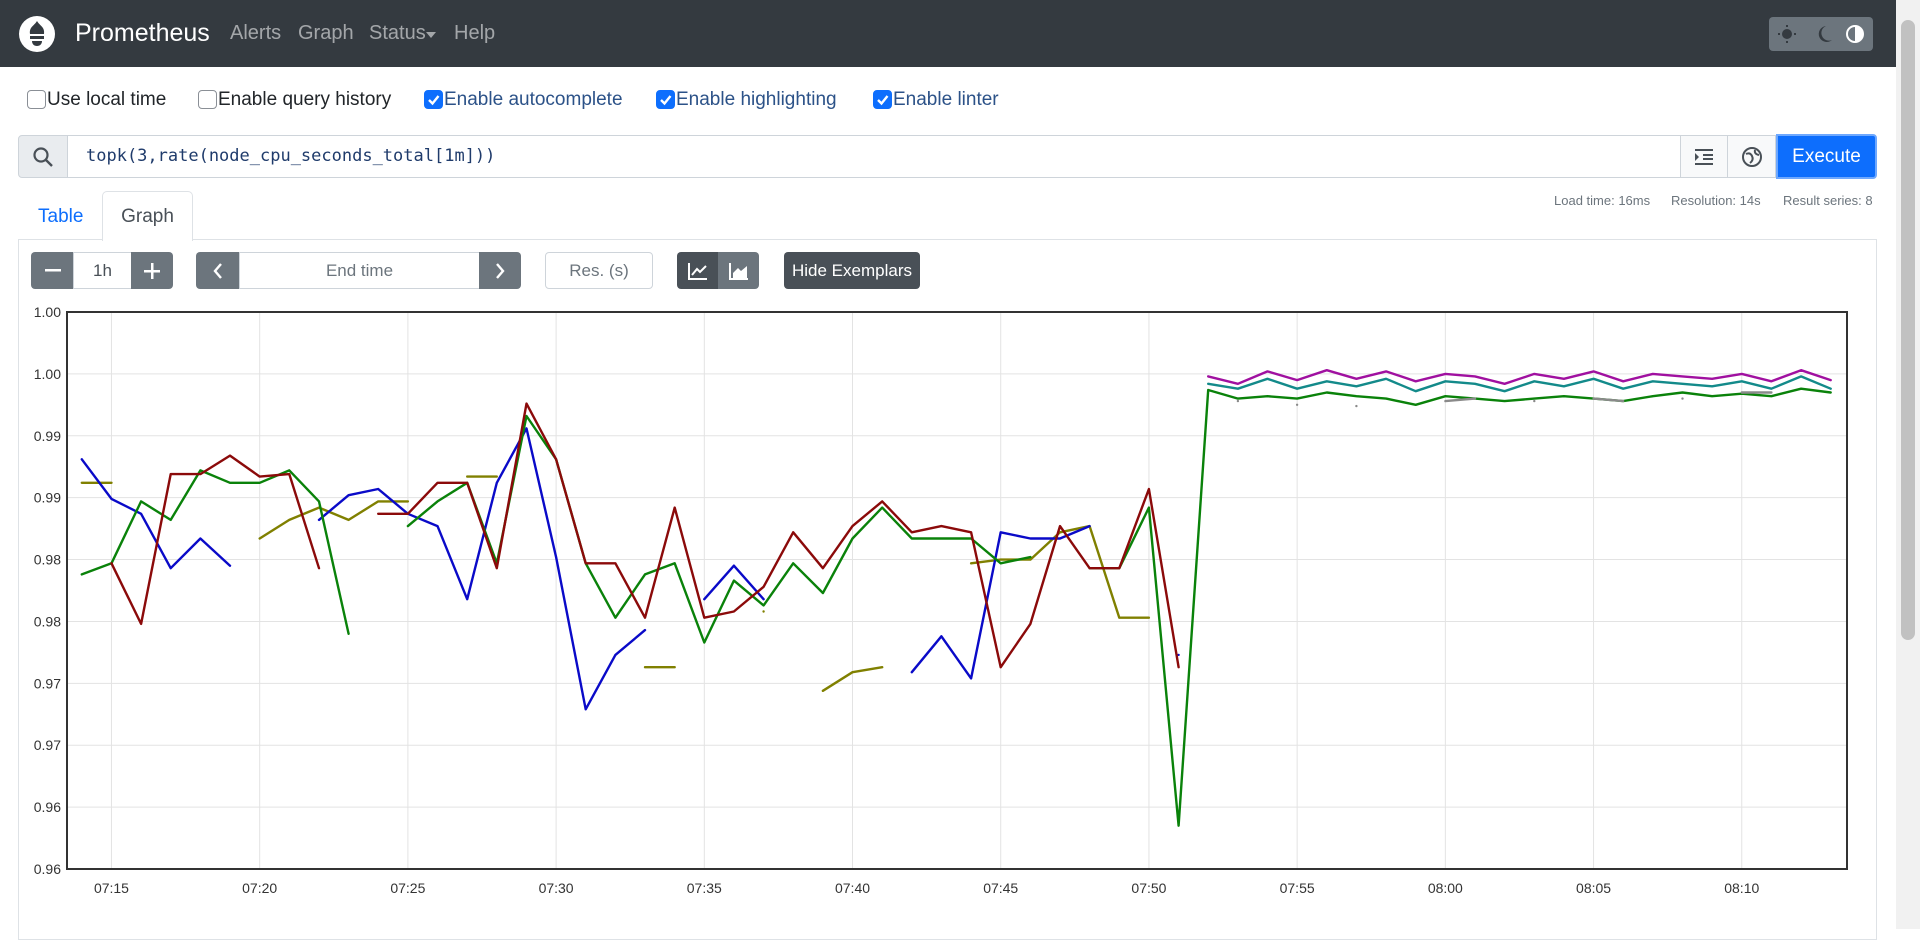 Image resolution: width=1920 pixels, height=940 pixels. What do you see at coordinates (852, 270) in the screenshot?
I see `exemplars-button: Hide Exemplars` at bounding box center [852, 270].